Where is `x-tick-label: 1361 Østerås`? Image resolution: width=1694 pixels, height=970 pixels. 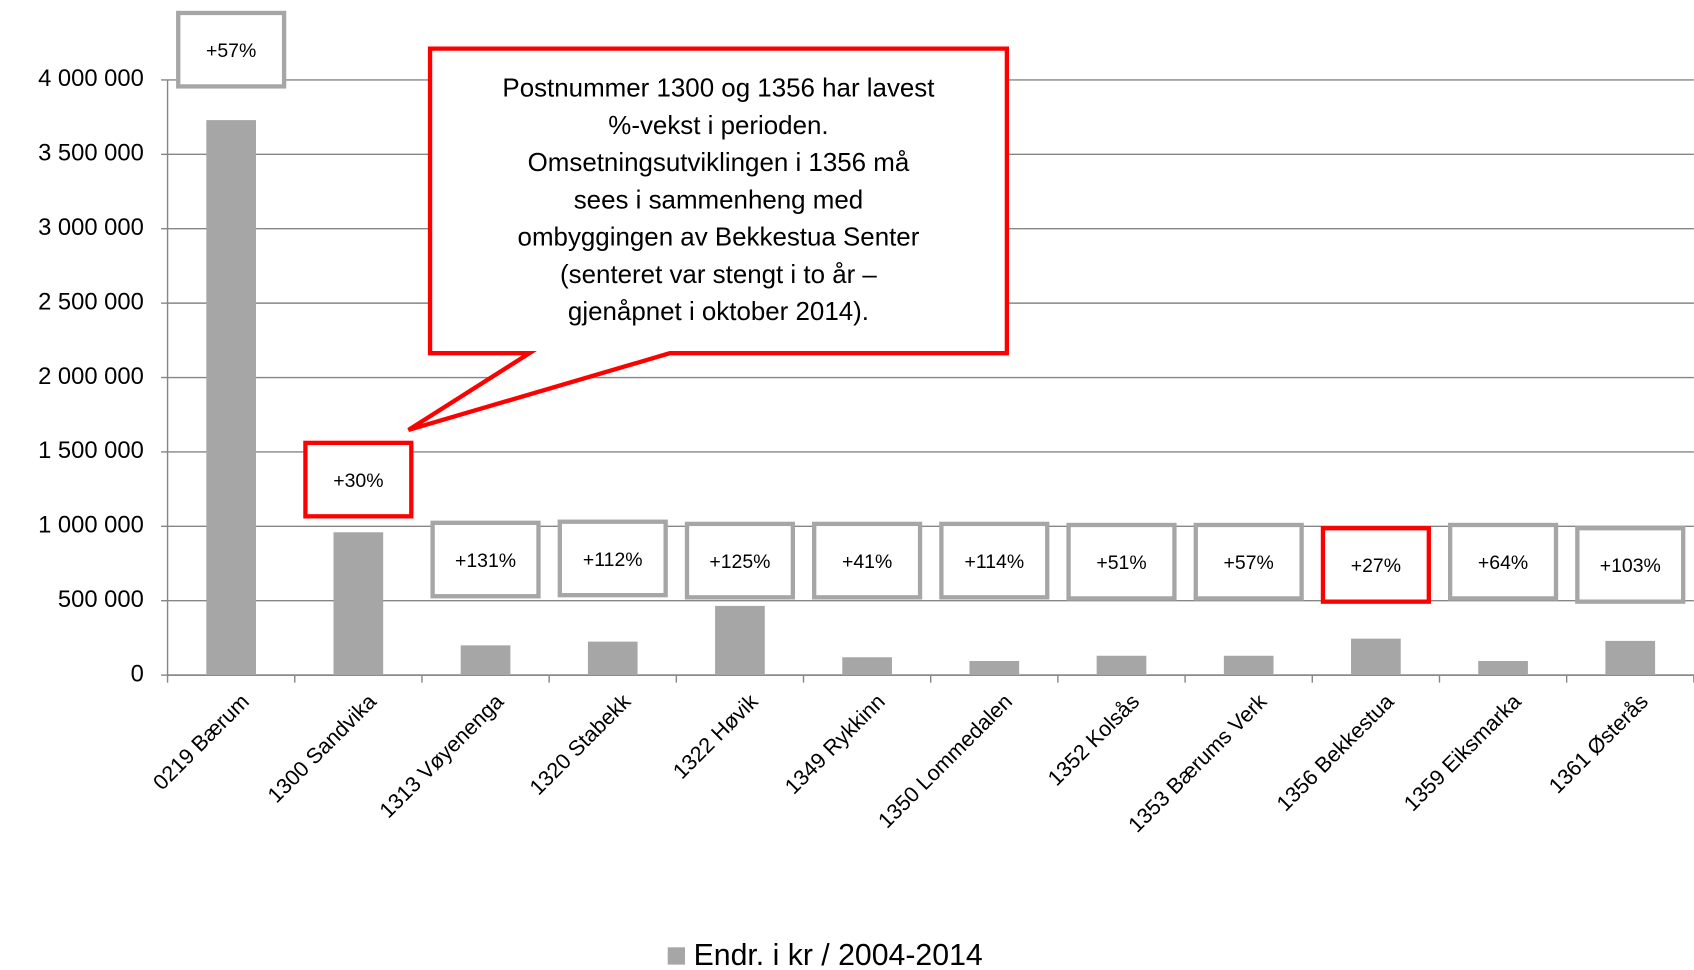
x-tick-label: 1361 Østerås is located at coordinates (1598, 743).